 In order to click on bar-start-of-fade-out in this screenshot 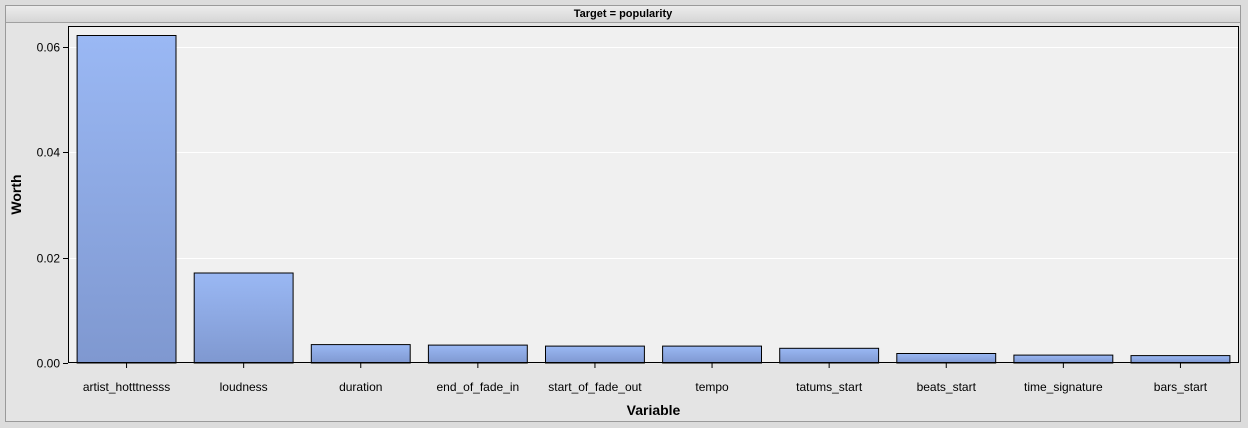, I will do `click(595, 354)`.